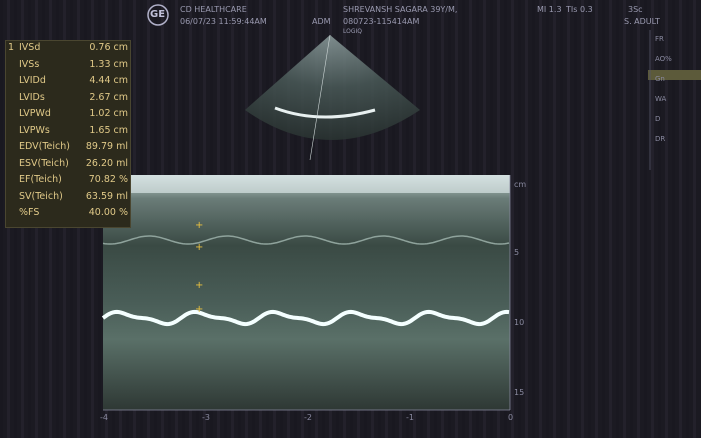 The height and width of the screenshot is (438, 701). I want to click on operator: ADM, so click(321, 21).